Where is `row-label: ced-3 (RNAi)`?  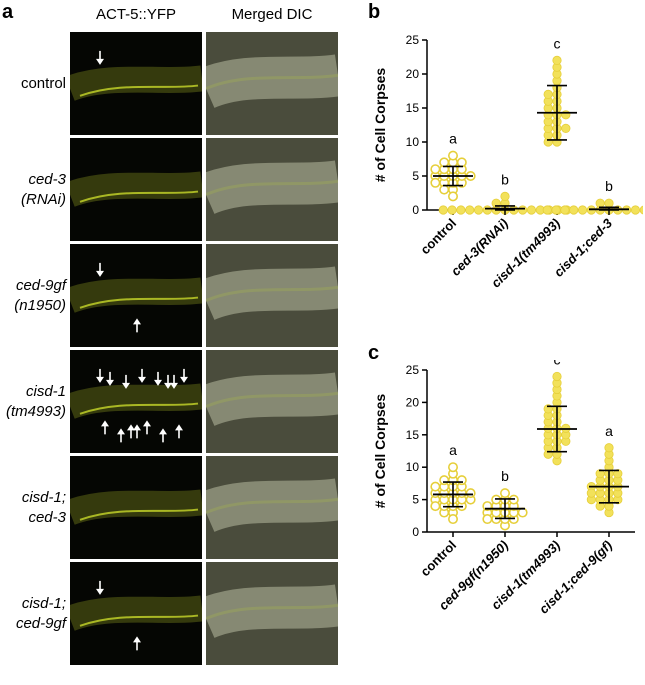
row-label: ced-3 (RNAi) is located at coordinates (33, 190).